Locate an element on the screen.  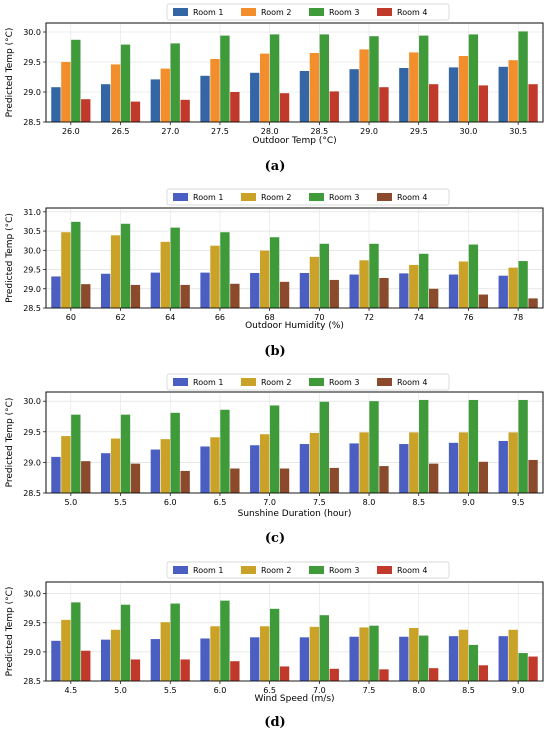
bar-room-3-9.0 is located at coordinates (473, 446).